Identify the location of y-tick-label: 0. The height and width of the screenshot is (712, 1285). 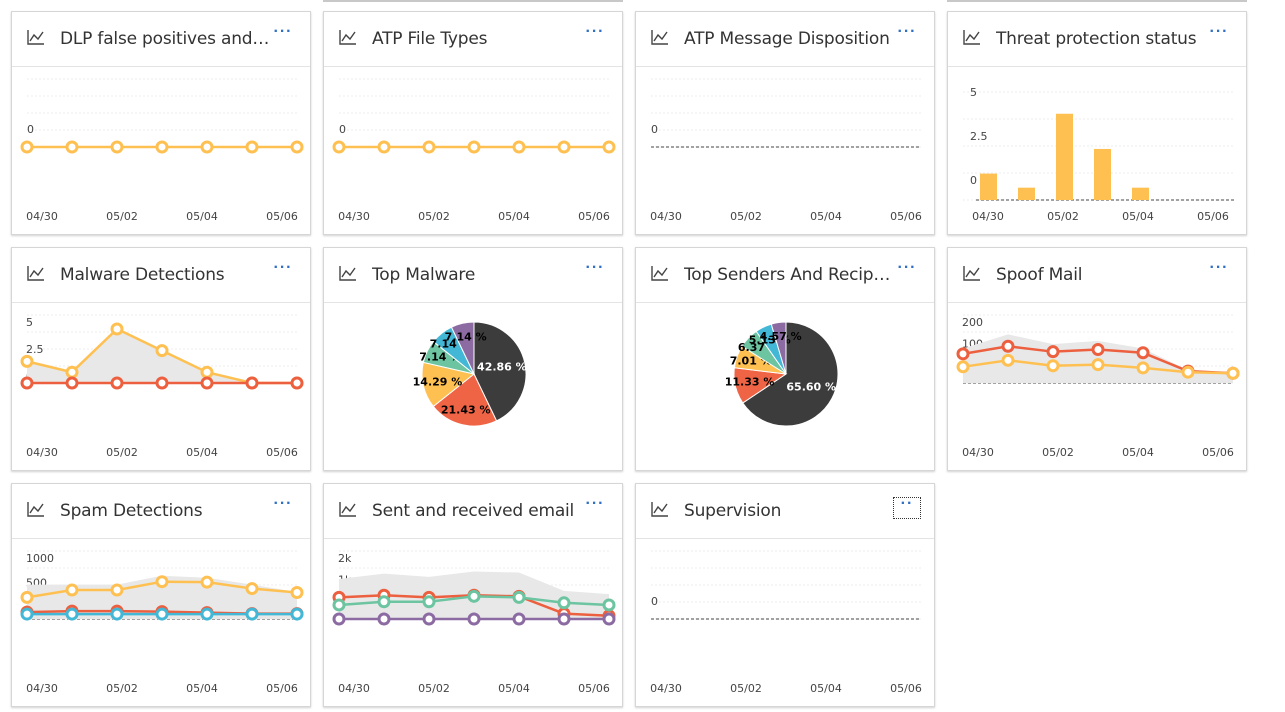
(30, 129).